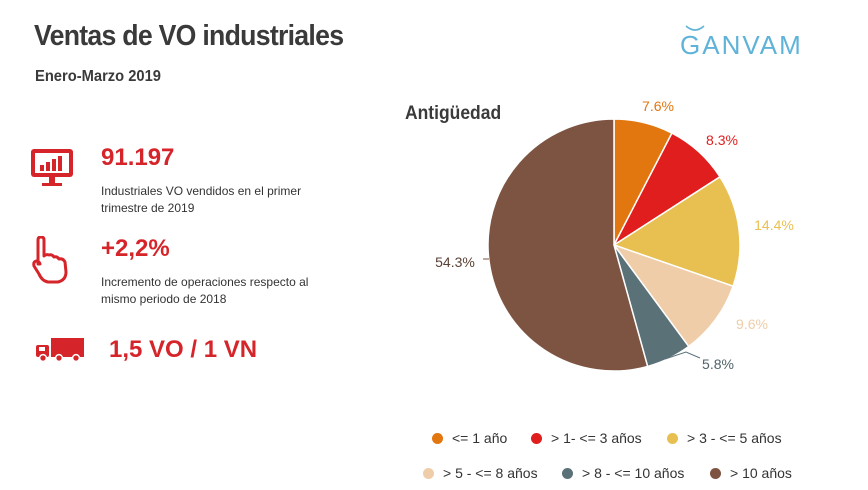  What do you see at coordinates (695, 28) in the screenshot?
I see `logo-arc-icon` at bounding box center [695, 28].